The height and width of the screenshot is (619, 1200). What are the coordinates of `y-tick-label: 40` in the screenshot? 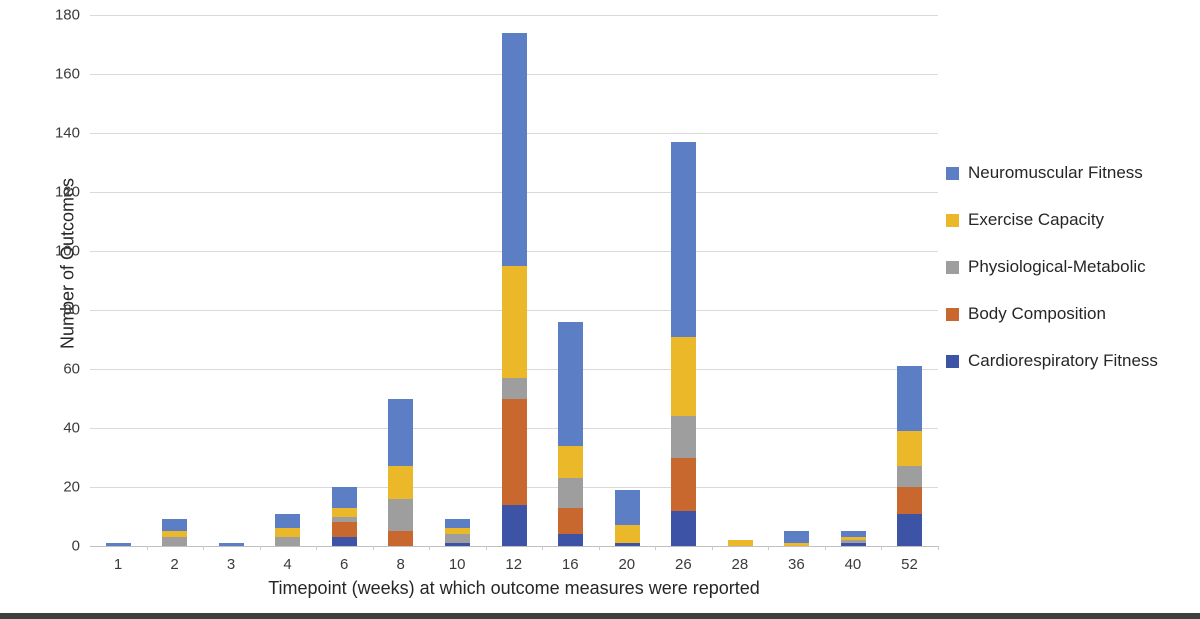 It's located at (71, 428).